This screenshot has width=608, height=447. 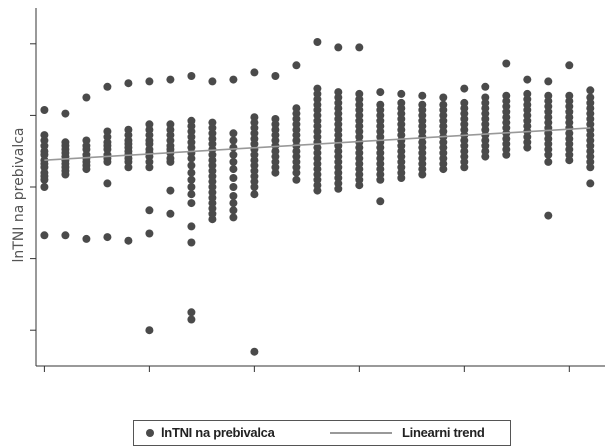 I want to click on legend-line-icon, so click(x=361, y=432).